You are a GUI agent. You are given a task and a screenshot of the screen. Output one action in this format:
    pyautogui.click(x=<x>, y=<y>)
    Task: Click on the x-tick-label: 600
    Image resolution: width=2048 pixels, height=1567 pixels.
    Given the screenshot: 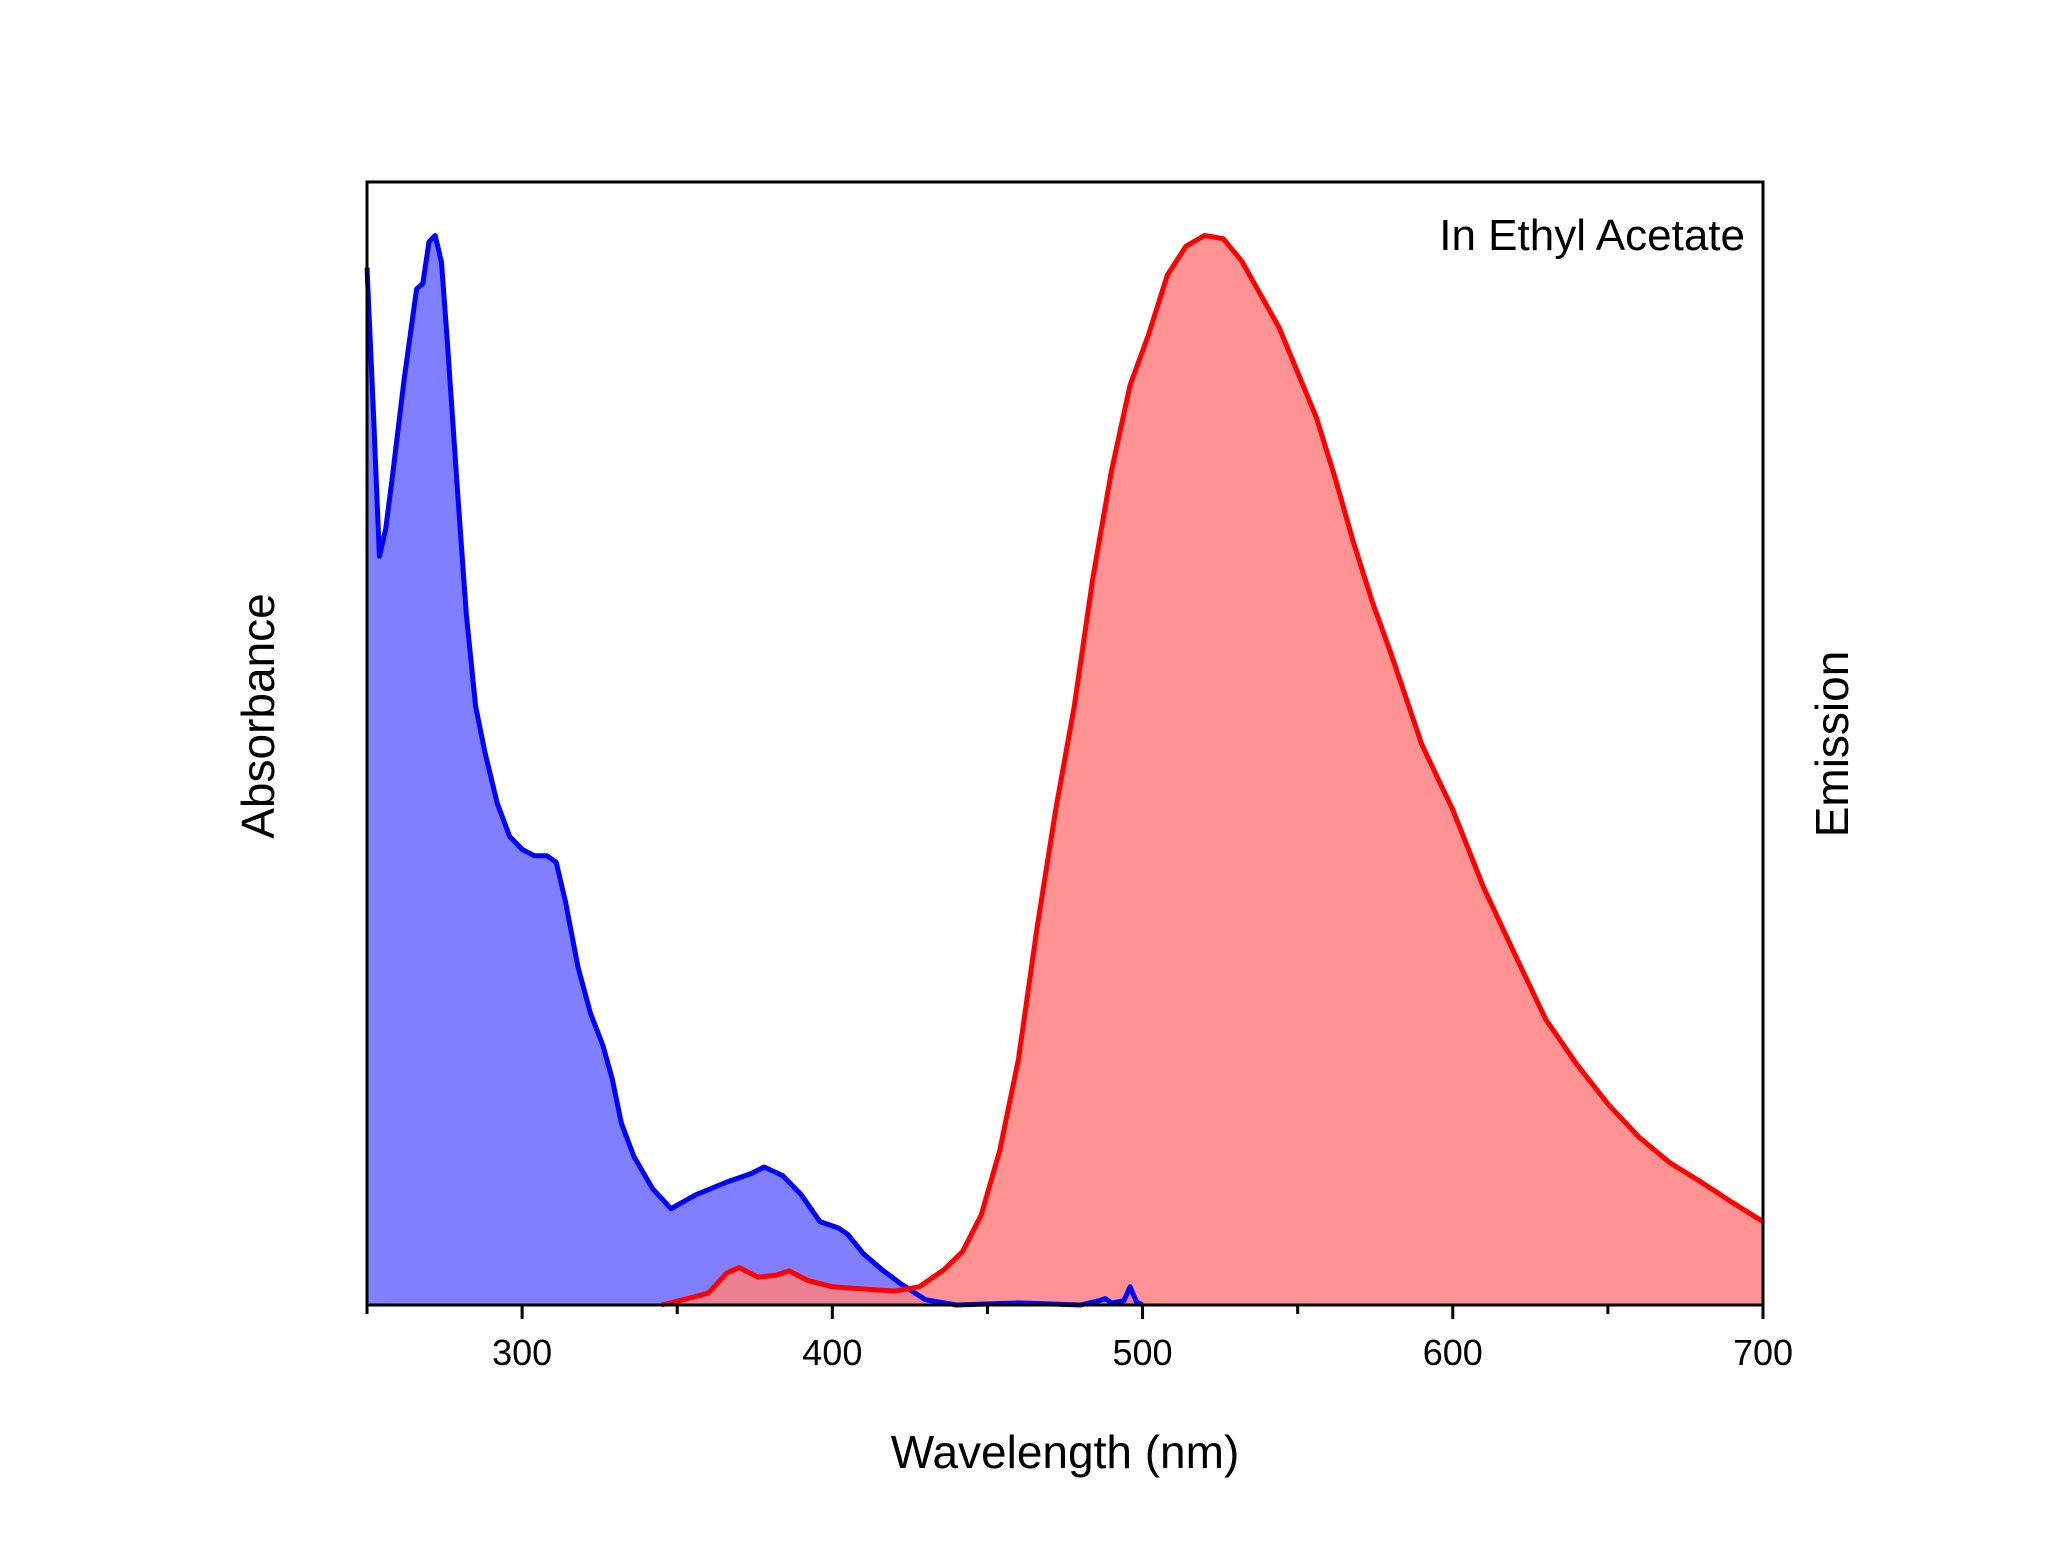 What is the action you would take?
    pyautogui.click(x=1453, y=1352)
    